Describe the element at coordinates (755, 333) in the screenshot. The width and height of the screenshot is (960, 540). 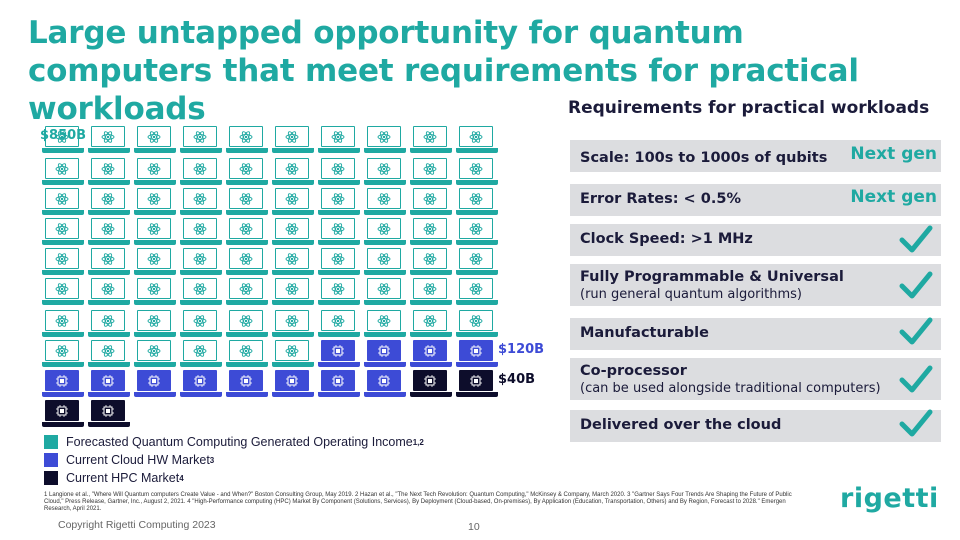
I see `requirement-row-manufacturable: Manufacturable` at that location.